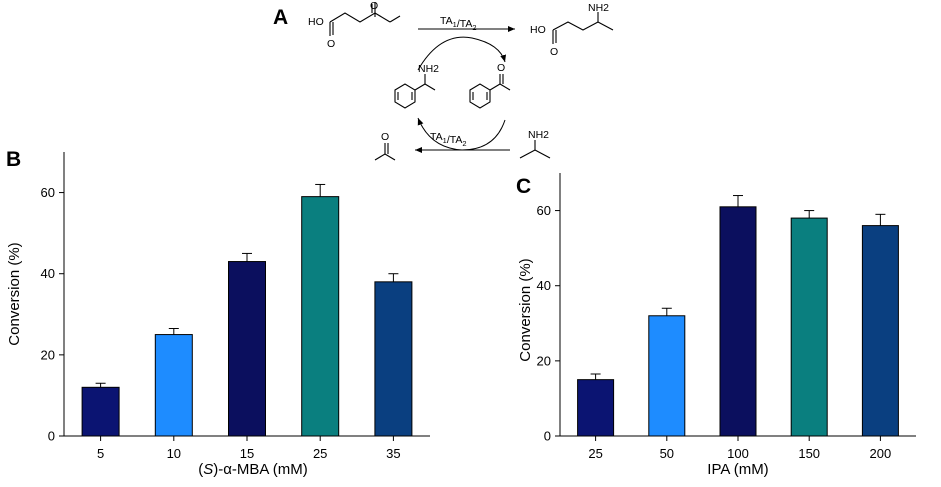  What do you see at coordinates (385, 152) in the screenshot?
I see `acetone-structure` at bounding box center [385, 152].